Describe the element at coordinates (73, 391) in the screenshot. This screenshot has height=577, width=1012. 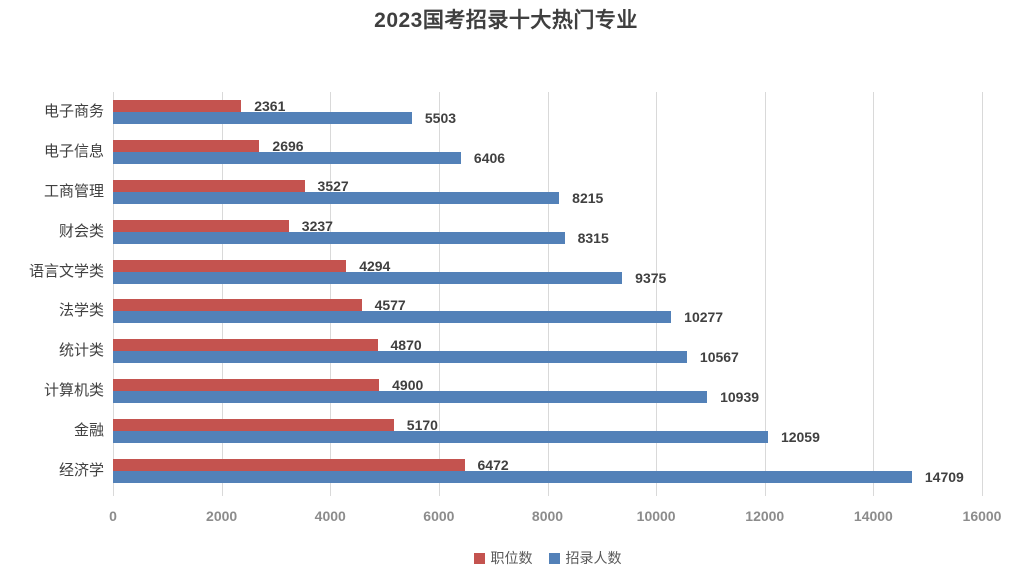
I see `category-label: 计算机类` at that location.